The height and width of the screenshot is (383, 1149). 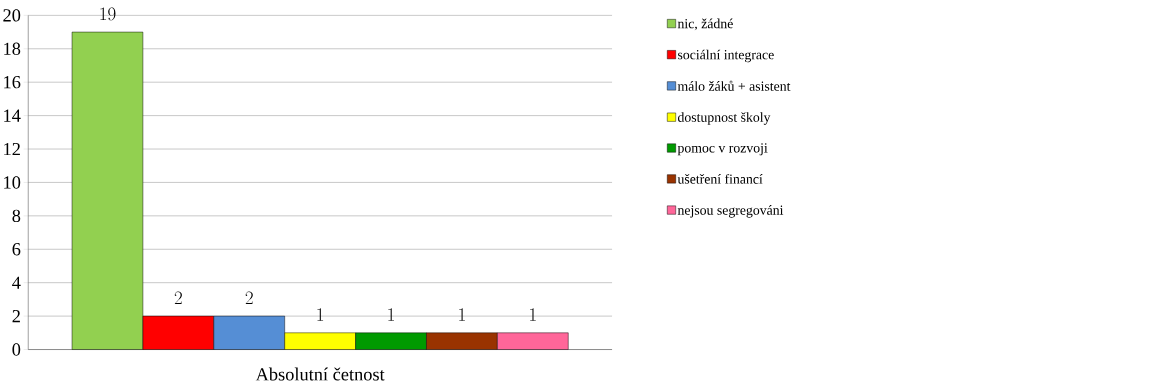 What do you see at coordinates (12, 15) in the screenshot?
I see `y-tick-label: 20` at bounding box center [12, 15].